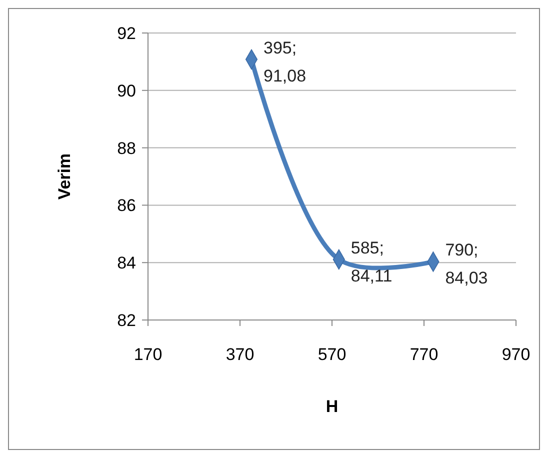  I want to click on x-tick-label: 570, so click(332, 354).